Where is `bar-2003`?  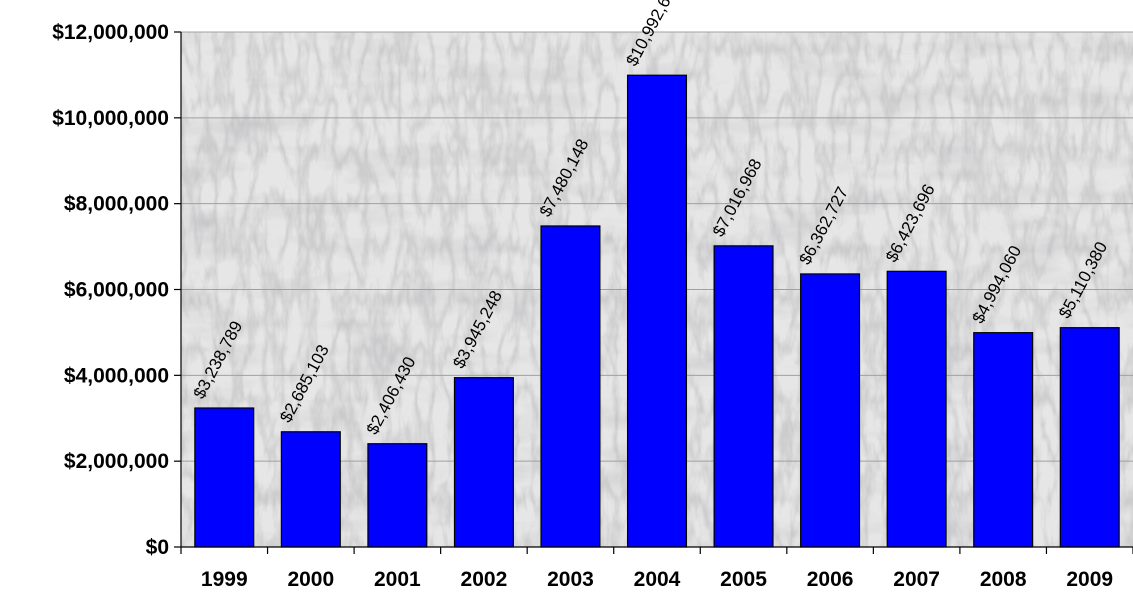 bar-2003 is located at coordinates (570, 386).